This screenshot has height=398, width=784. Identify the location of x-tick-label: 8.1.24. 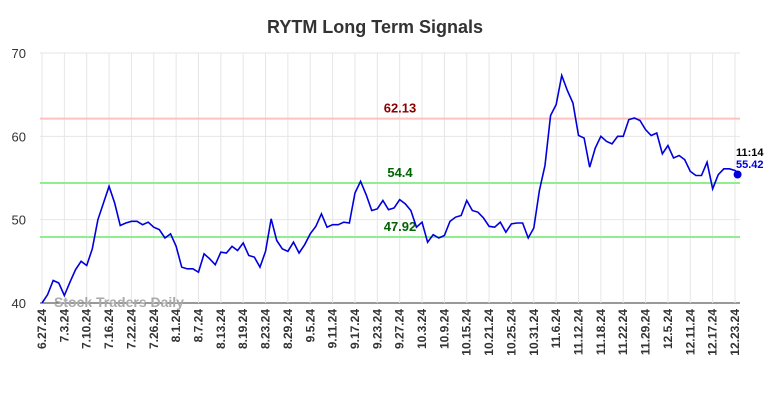
(176, 326).